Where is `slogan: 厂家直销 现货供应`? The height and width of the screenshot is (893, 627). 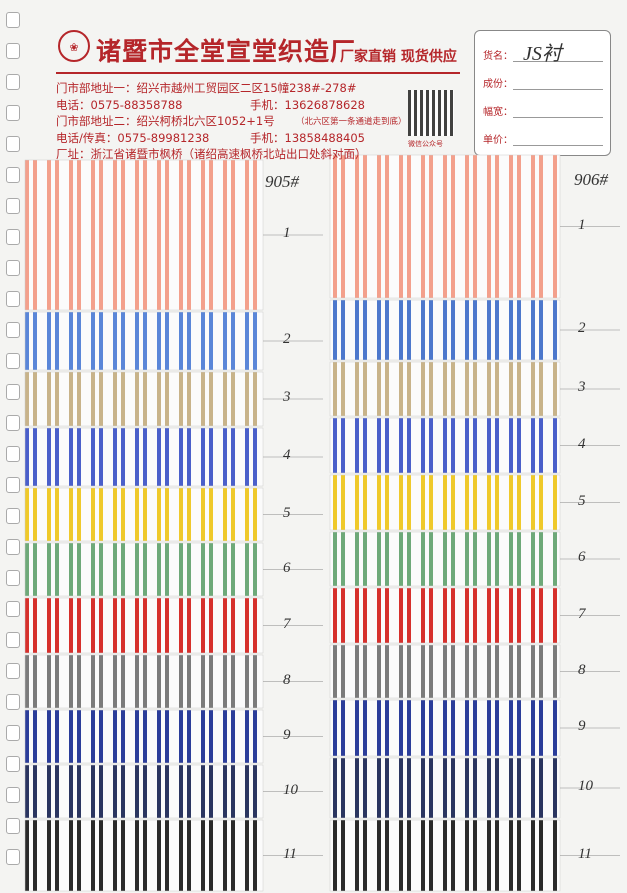 slogan: 厂家直销 现货供应 is located at coordinates (398, 57).